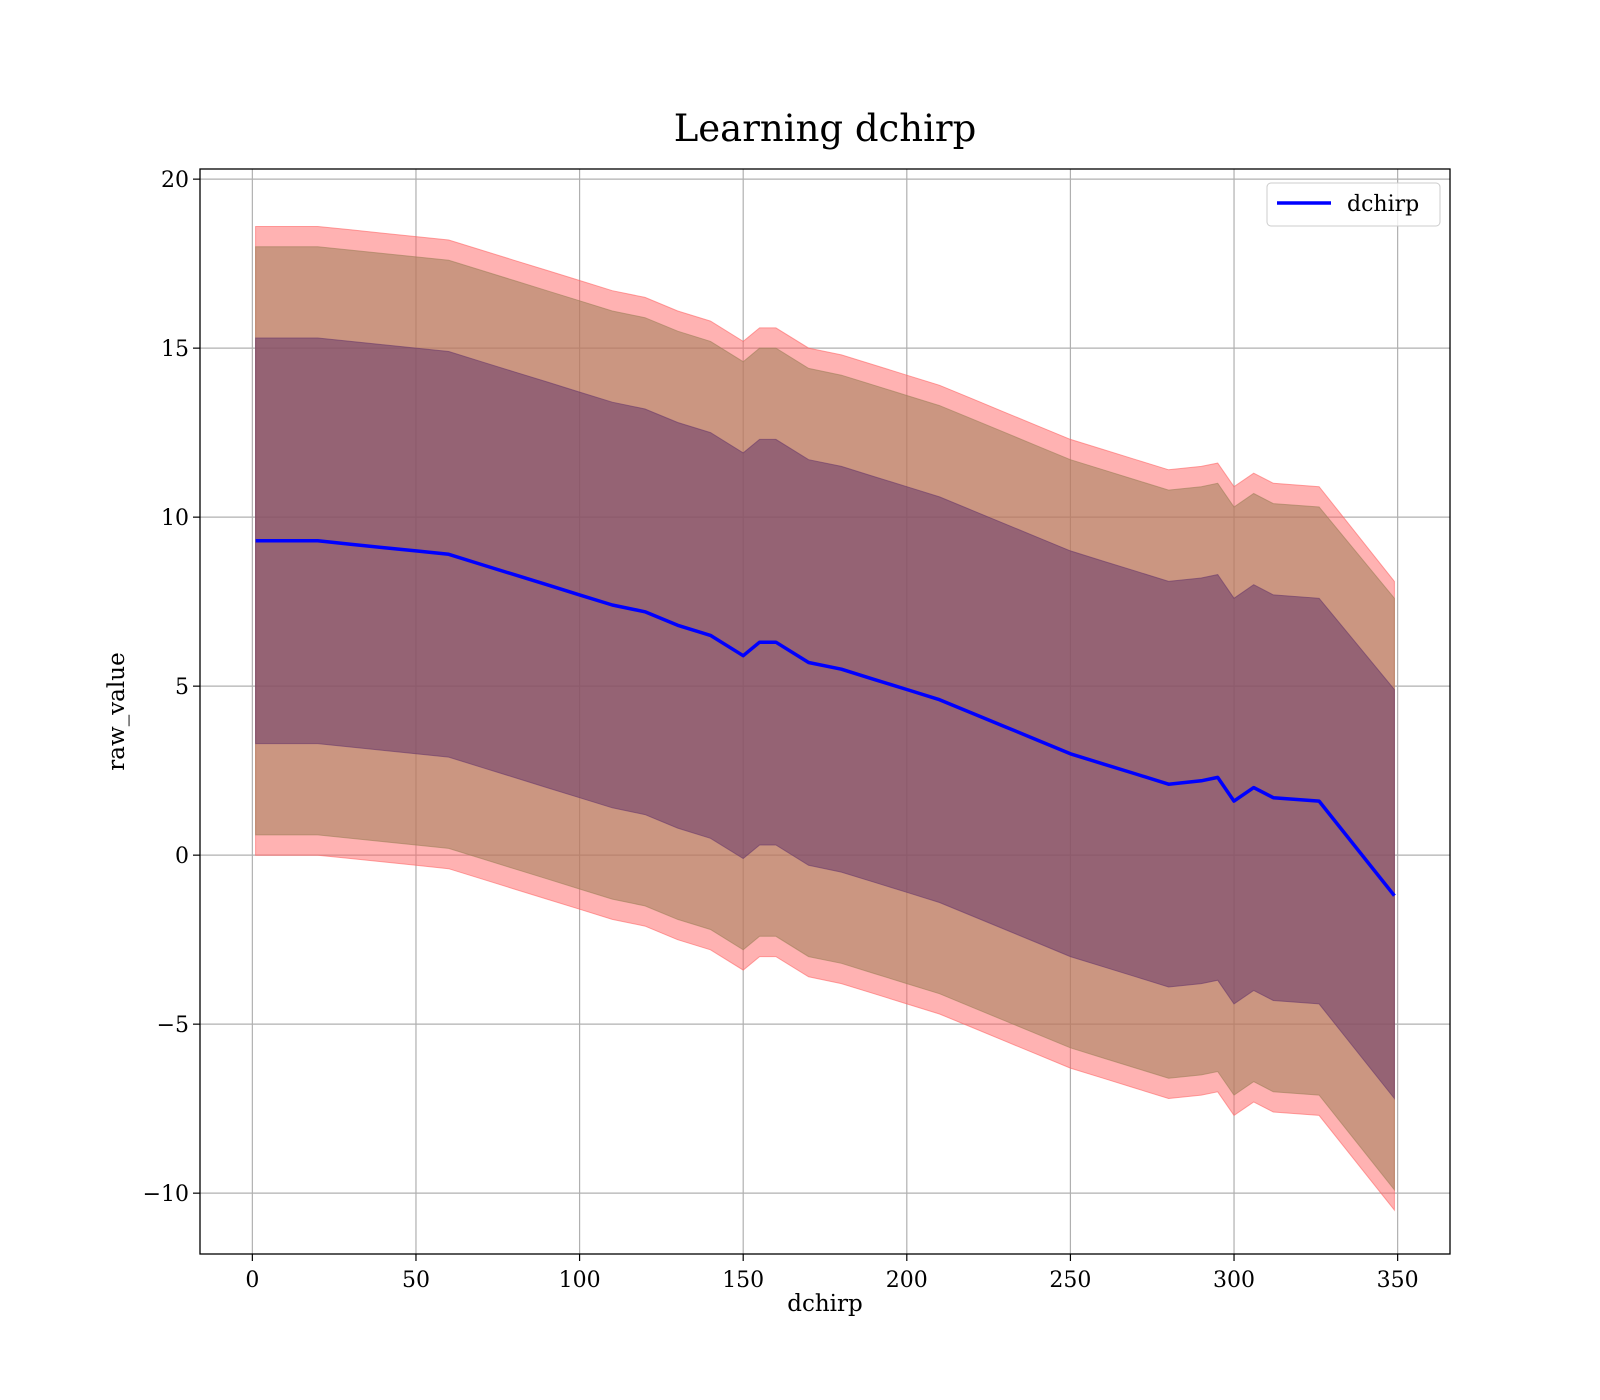 The image size is (1600, 1400). What do you see at coordinates (117, 711) in the screenshot?
I see `y-axis-label: raw_value` at bounding box center [117, 711].